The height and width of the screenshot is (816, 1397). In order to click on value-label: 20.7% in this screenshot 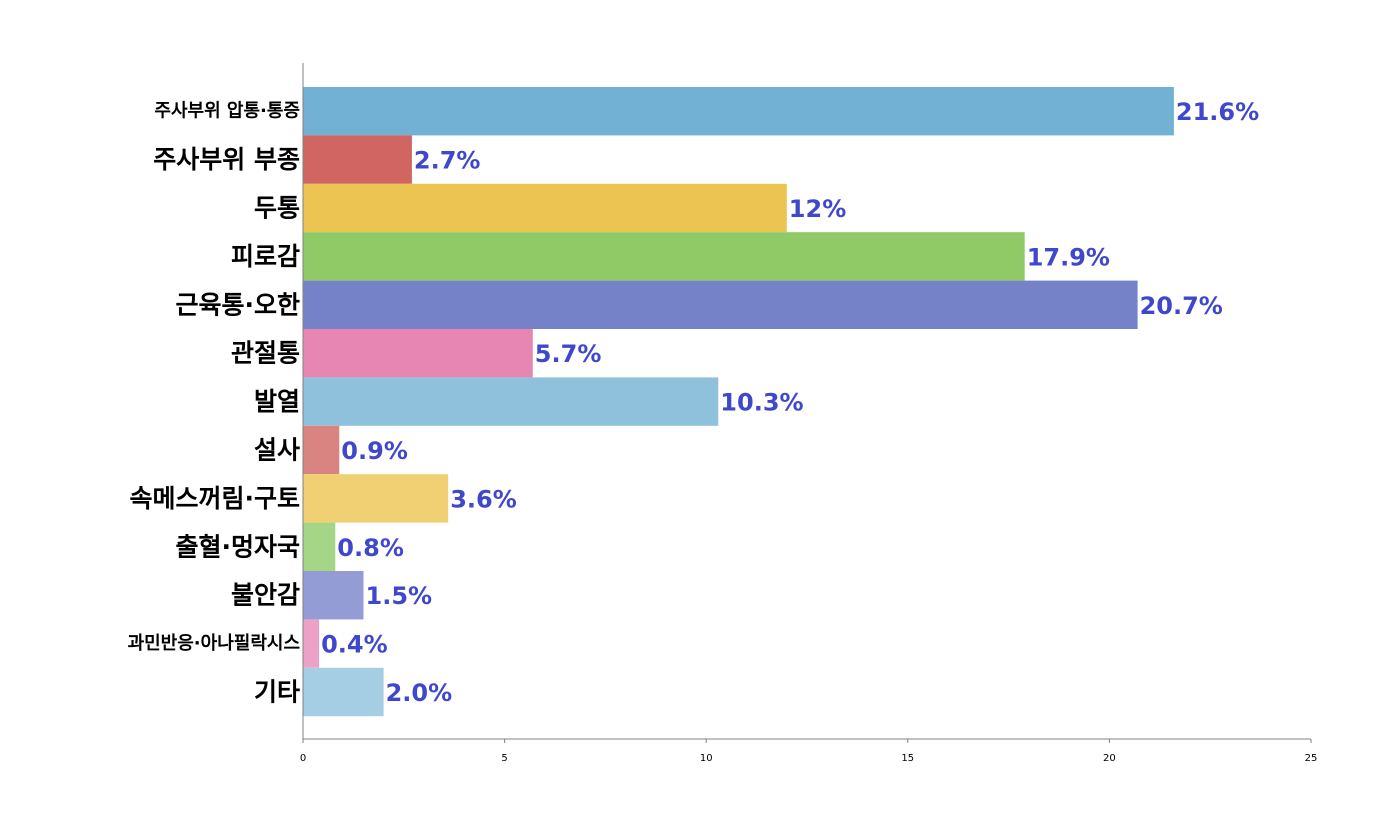, I will do `click(1181, 306)`.